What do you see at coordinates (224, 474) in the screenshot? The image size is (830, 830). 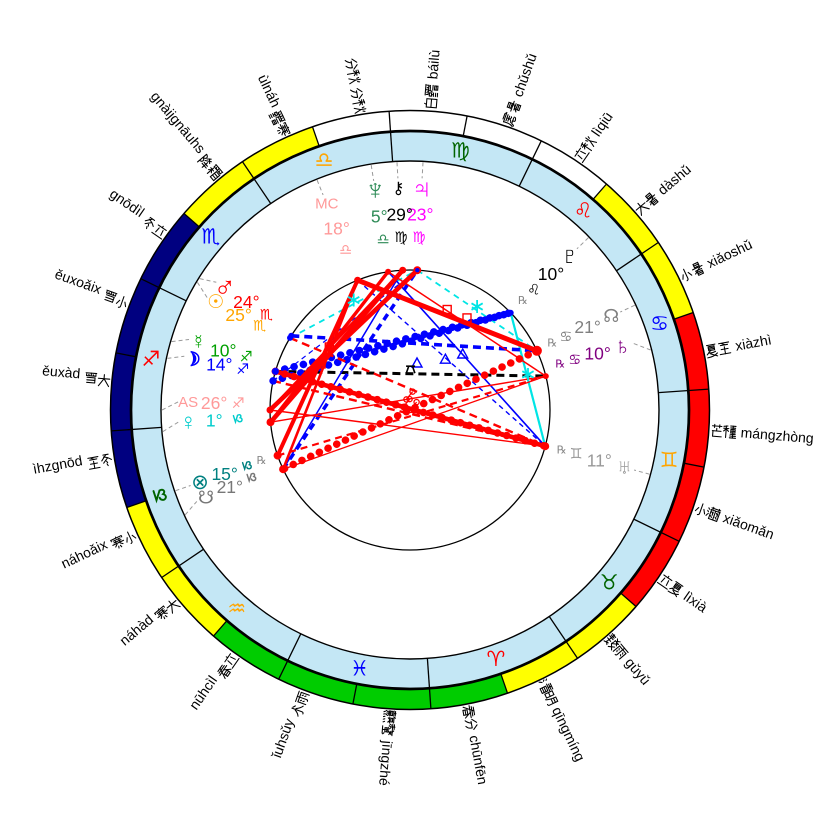 I see `svg-text: 15°` at bounding box center [224, 474].